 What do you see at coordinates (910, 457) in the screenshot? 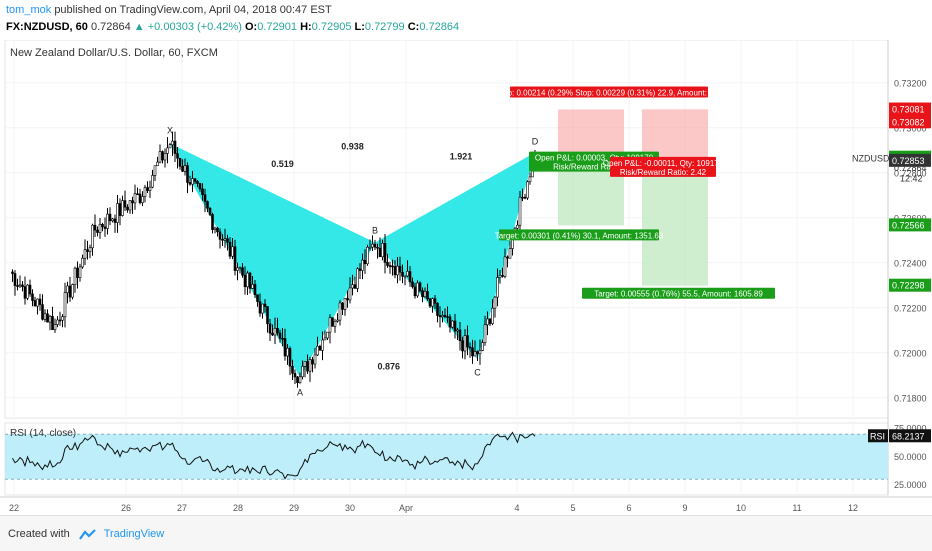
I see `rsi-tick-label: 50.0000` at bounding box center [910, 457].